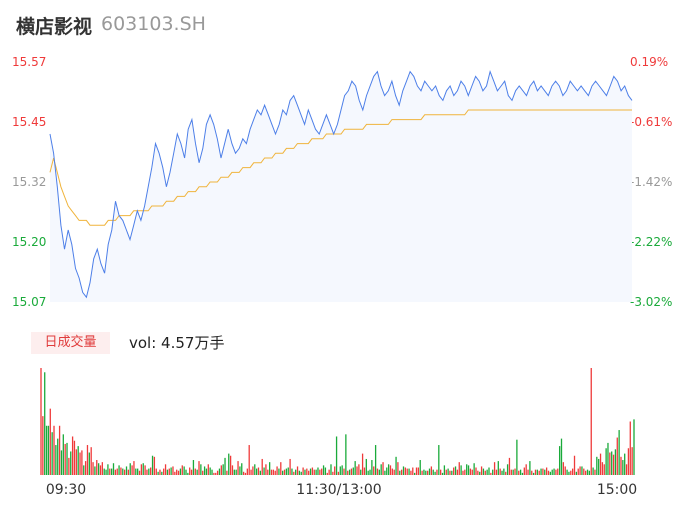  I want to click on volume-tag: 日成交量, so click(70, 343).